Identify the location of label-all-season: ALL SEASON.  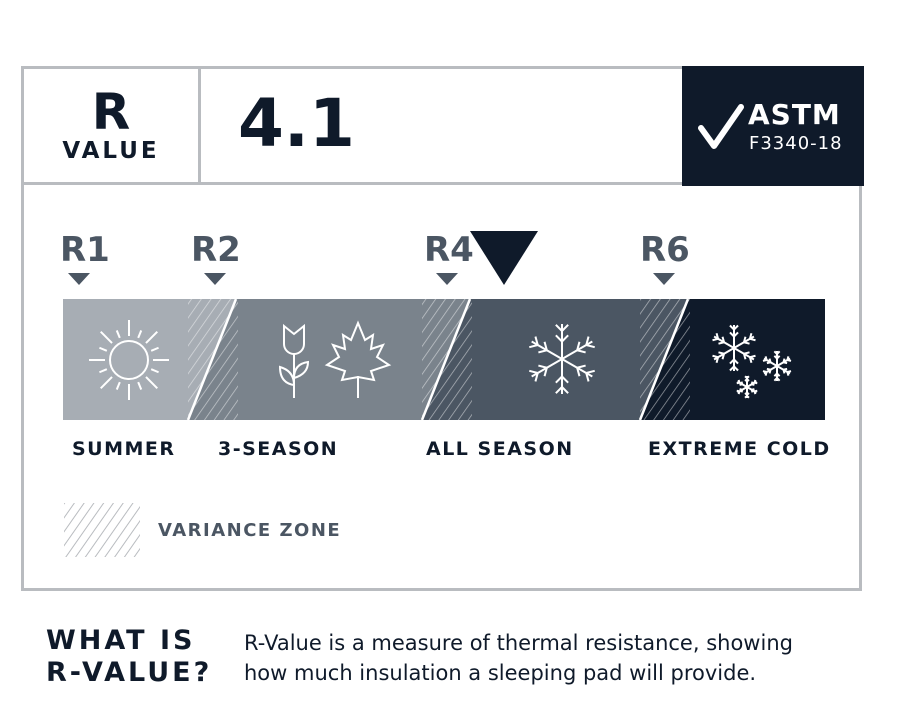
(500, 449).